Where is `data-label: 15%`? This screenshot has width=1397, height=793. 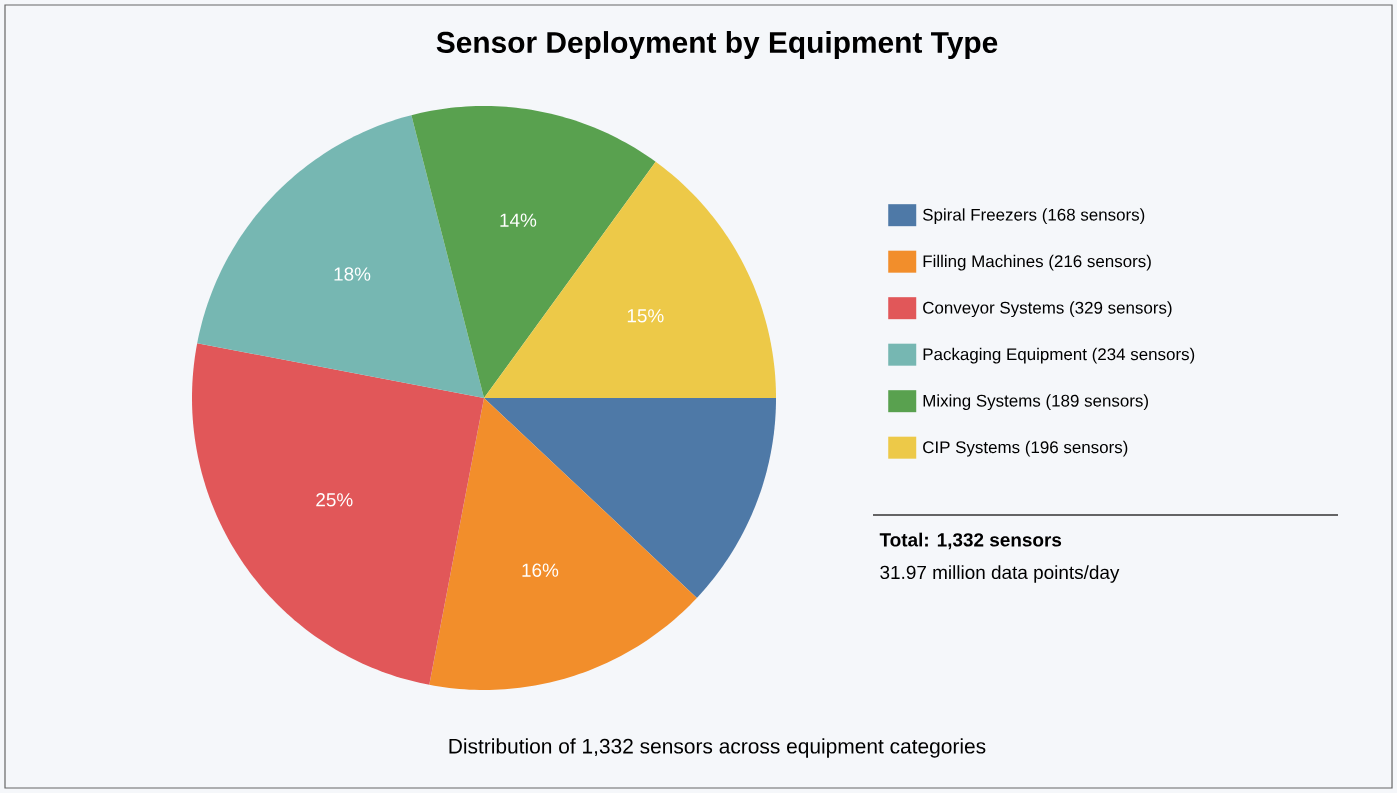
data-label: 15% is located at coordinates (645, 316).